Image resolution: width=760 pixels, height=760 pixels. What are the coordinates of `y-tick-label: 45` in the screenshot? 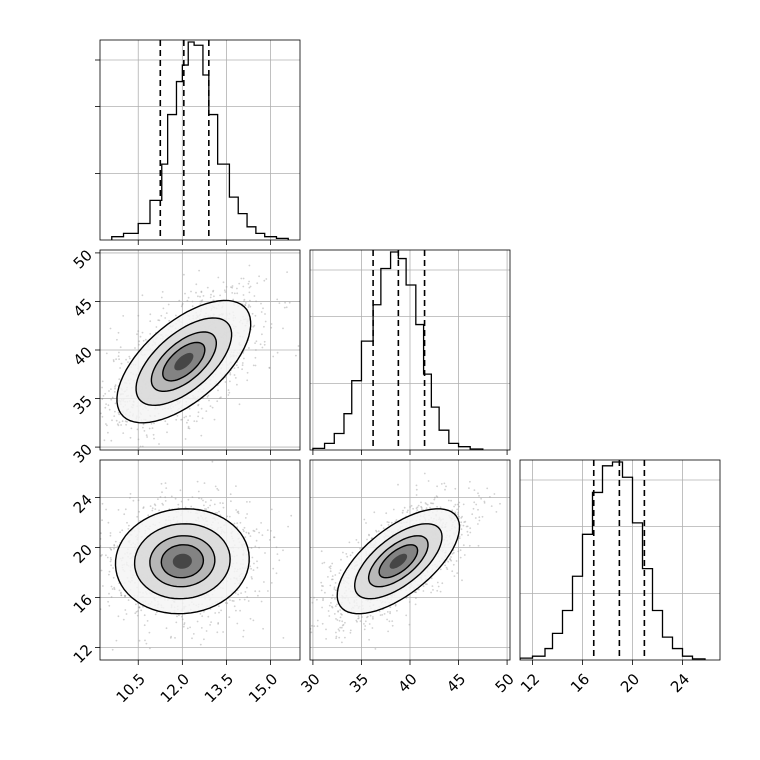 It's located at (83, 308).